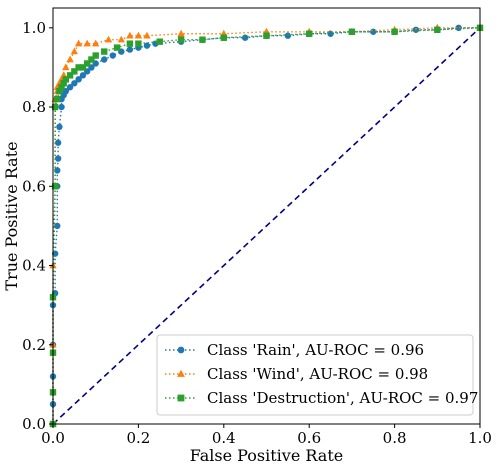  What do you see at coordinates (37, 226) in the screenshot?
I see `y-axis-ticks: 0.0 0.2 0.4 0.6 0.8 1.0` at bounding box center [37, 226].